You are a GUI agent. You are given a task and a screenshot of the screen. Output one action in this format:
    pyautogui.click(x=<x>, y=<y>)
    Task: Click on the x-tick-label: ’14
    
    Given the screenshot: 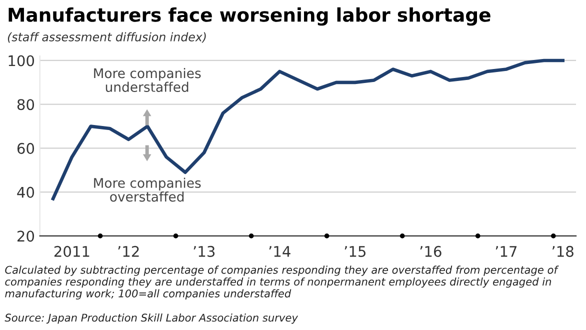 What is the action you would take?
    pyautogui.click(x=279, y=251)
    